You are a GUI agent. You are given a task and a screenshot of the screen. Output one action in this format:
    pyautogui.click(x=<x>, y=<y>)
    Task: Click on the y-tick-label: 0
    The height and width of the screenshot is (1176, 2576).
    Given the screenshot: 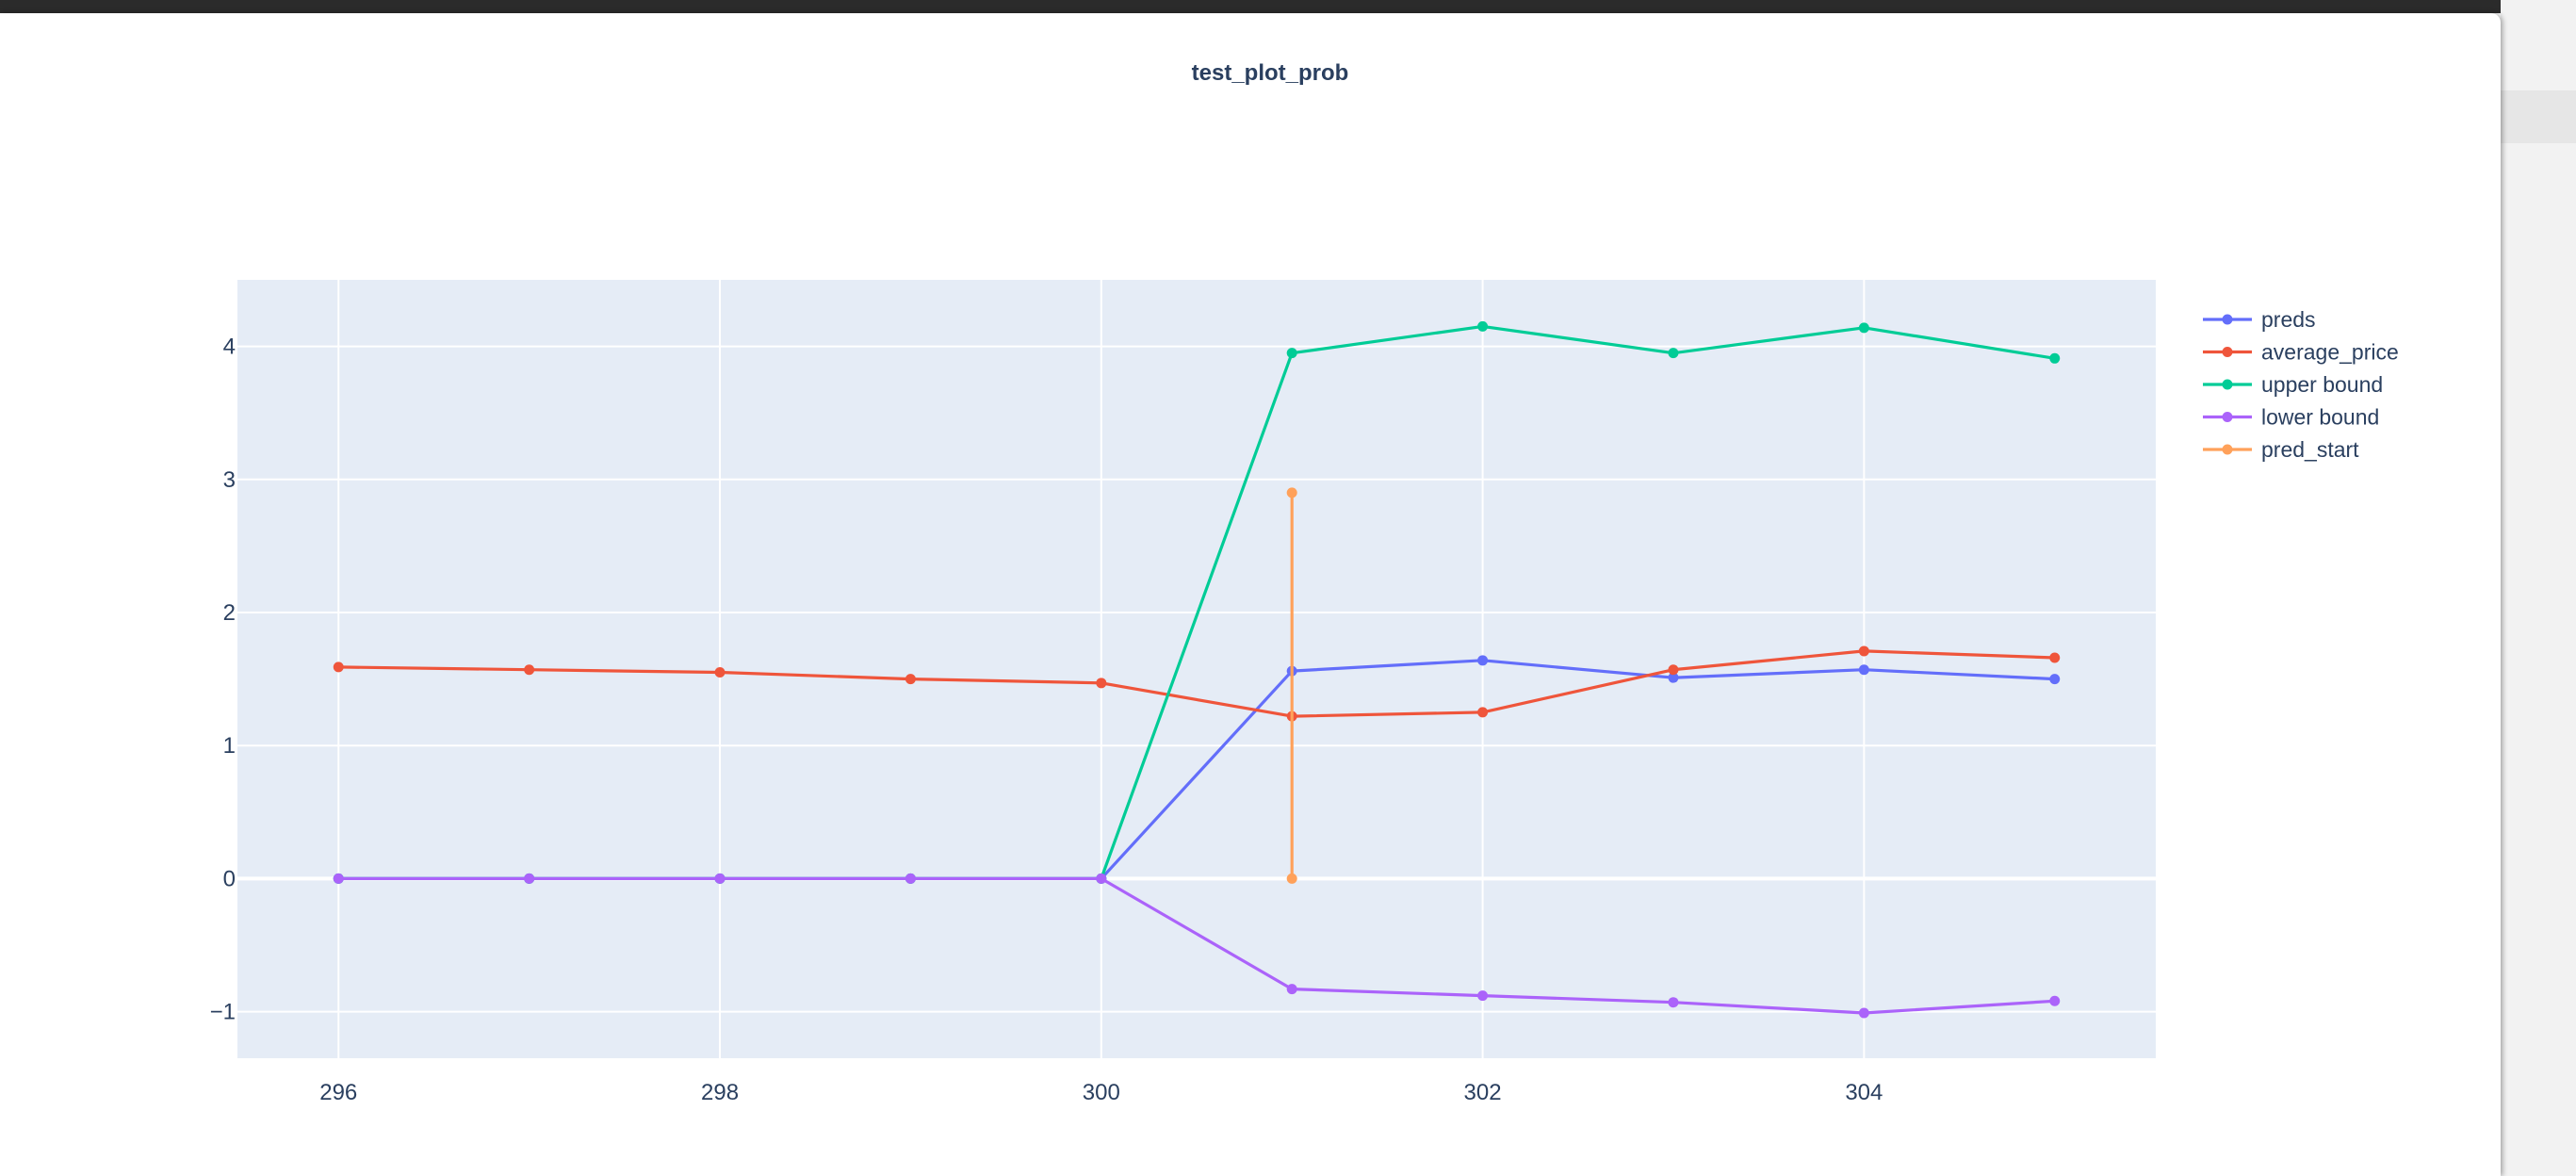 What is the action you would take?
    pyautogui.click(x=229, y=878)
    